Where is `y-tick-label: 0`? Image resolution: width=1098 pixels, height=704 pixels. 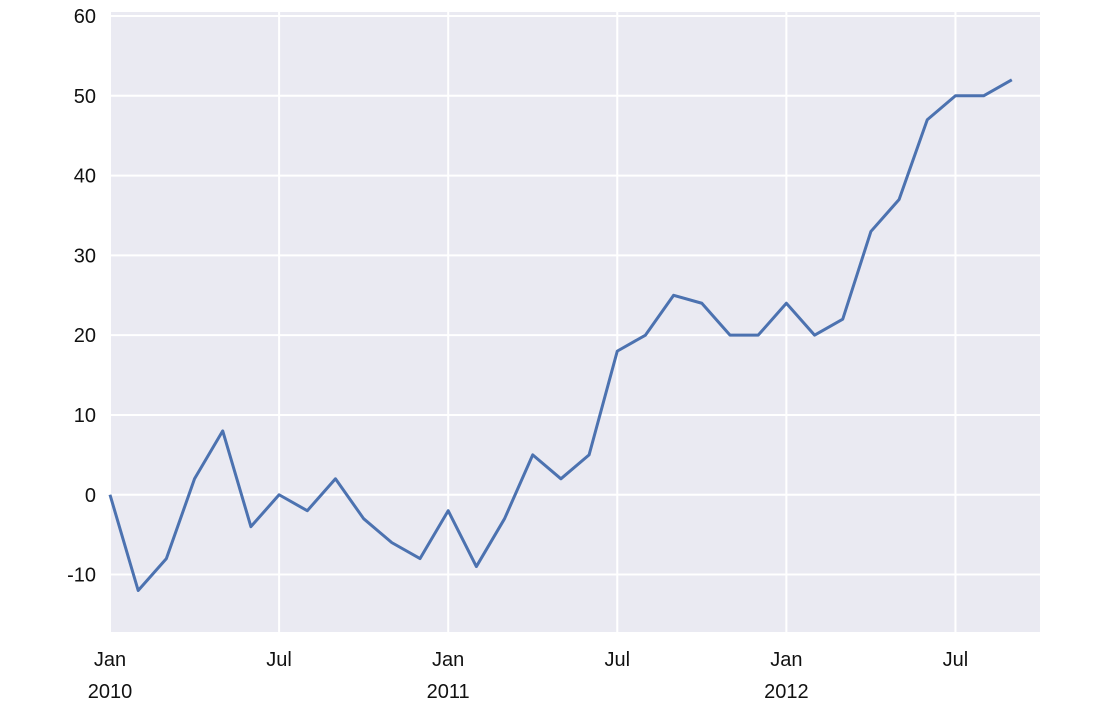 y-tick-label: 0 is located at coordinates (90, 496).